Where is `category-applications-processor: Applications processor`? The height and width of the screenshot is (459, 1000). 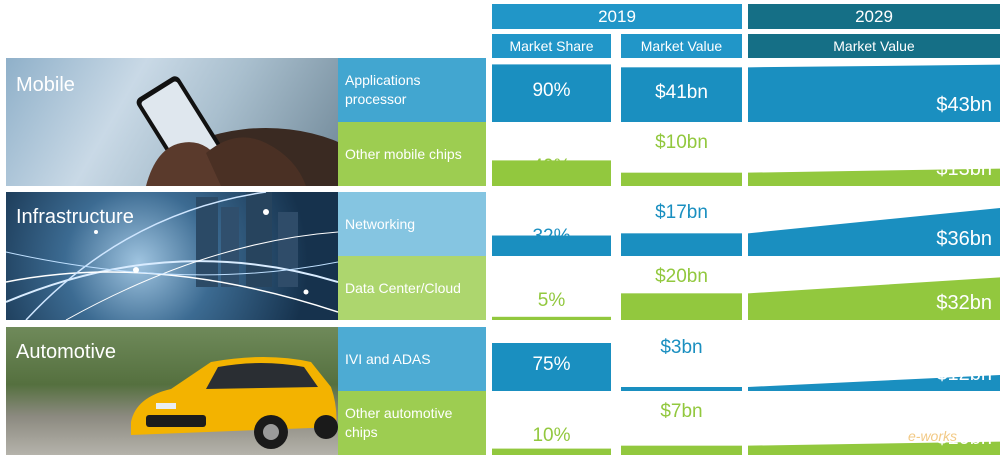 category-applications-processor: Applications processor is located at coordinates (412, 90).